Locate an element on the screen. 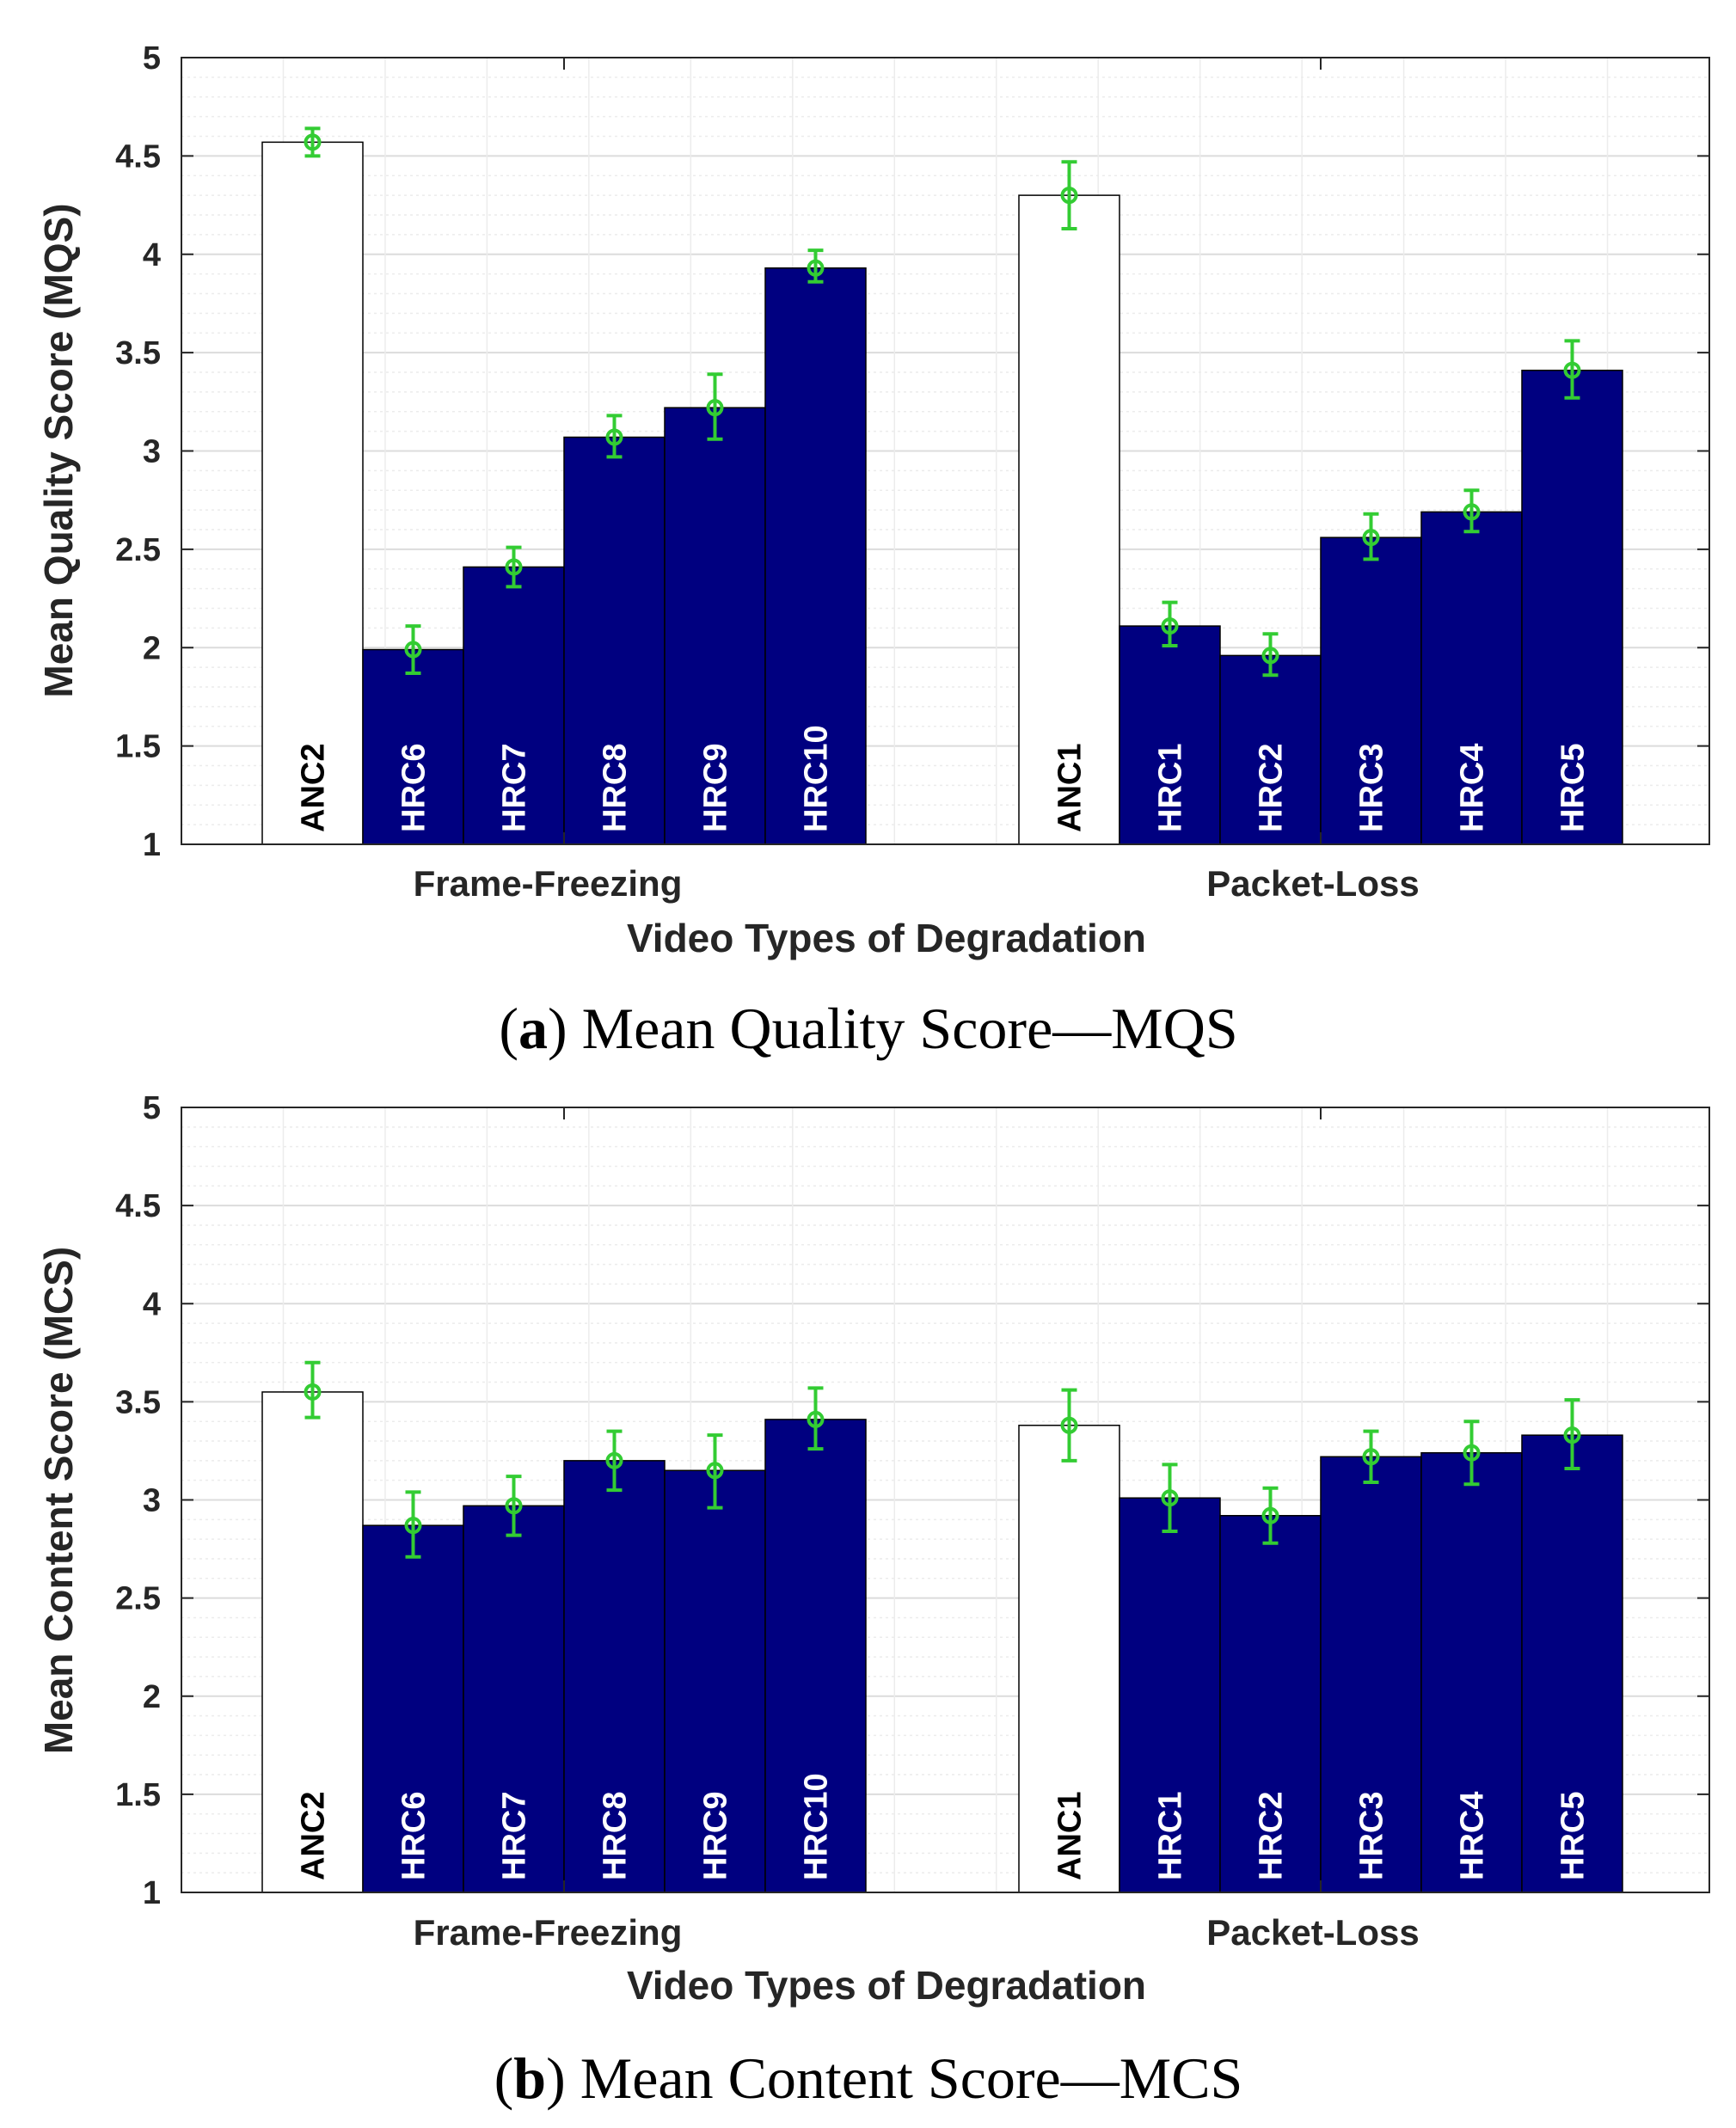 The height and width of the screenshot is (2128, 1736). bar-label-anc1: ANC1 is located at coordinates (1070, 788).